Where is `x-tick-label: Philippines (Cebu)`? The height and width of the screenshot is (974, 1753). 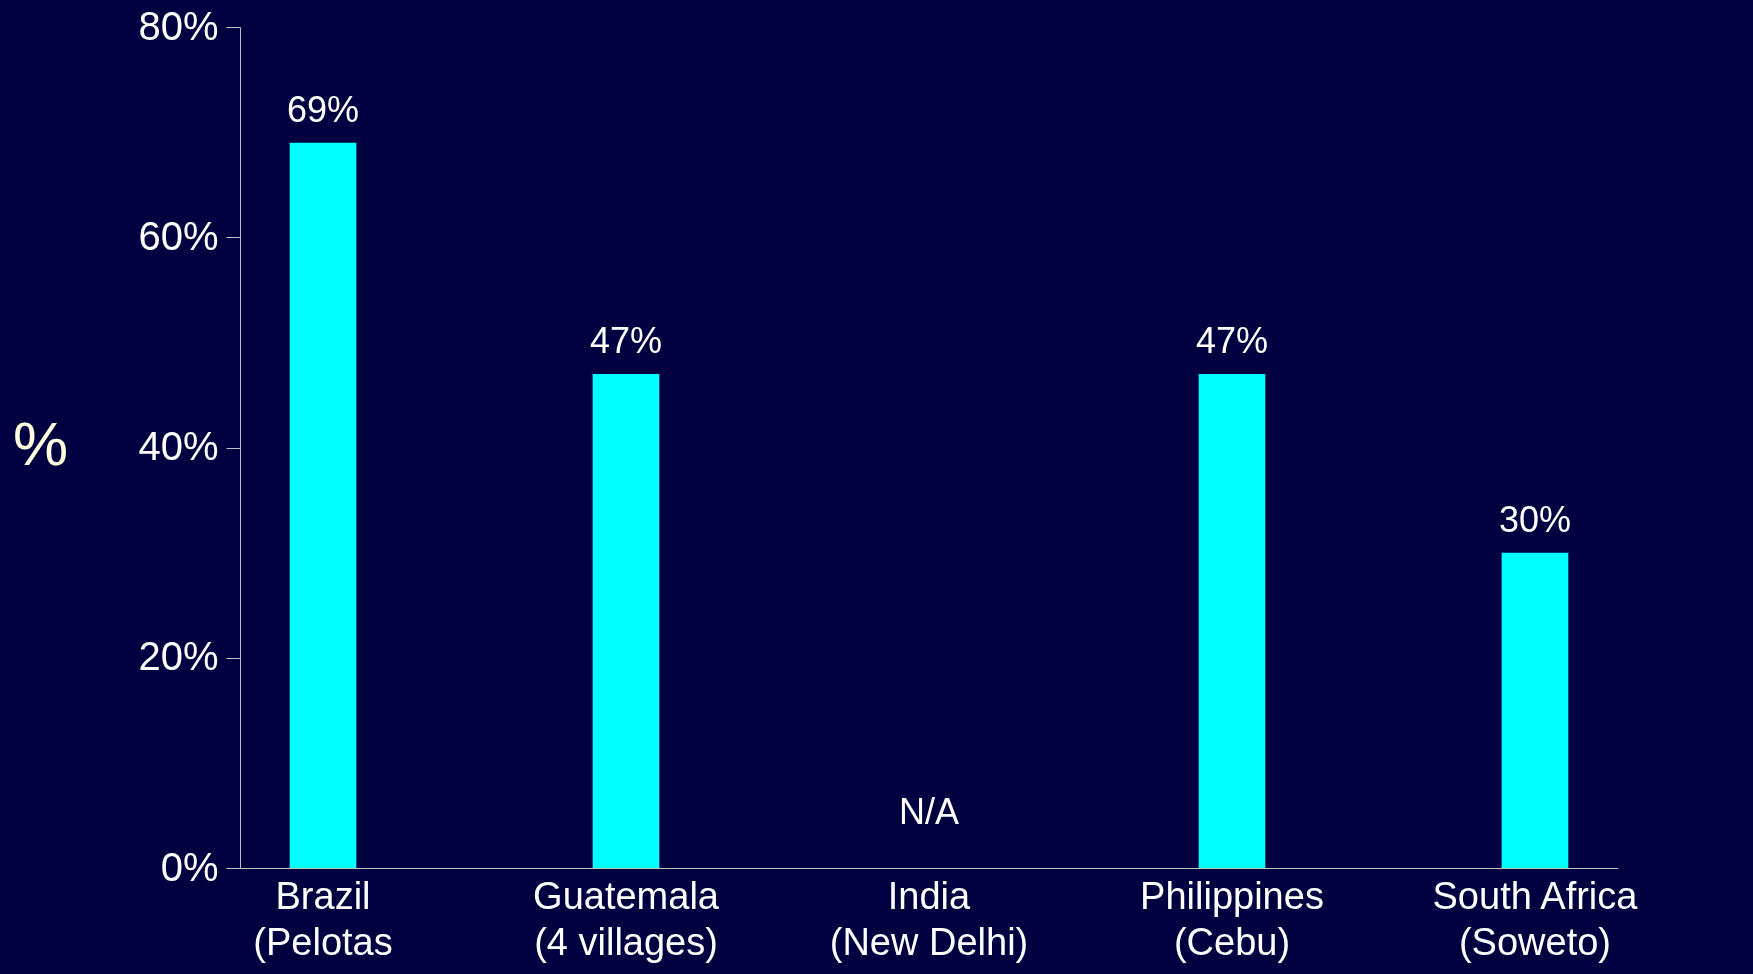 x-tick-label: Philippines (Cebu) is located at coordinates (1232, 918).